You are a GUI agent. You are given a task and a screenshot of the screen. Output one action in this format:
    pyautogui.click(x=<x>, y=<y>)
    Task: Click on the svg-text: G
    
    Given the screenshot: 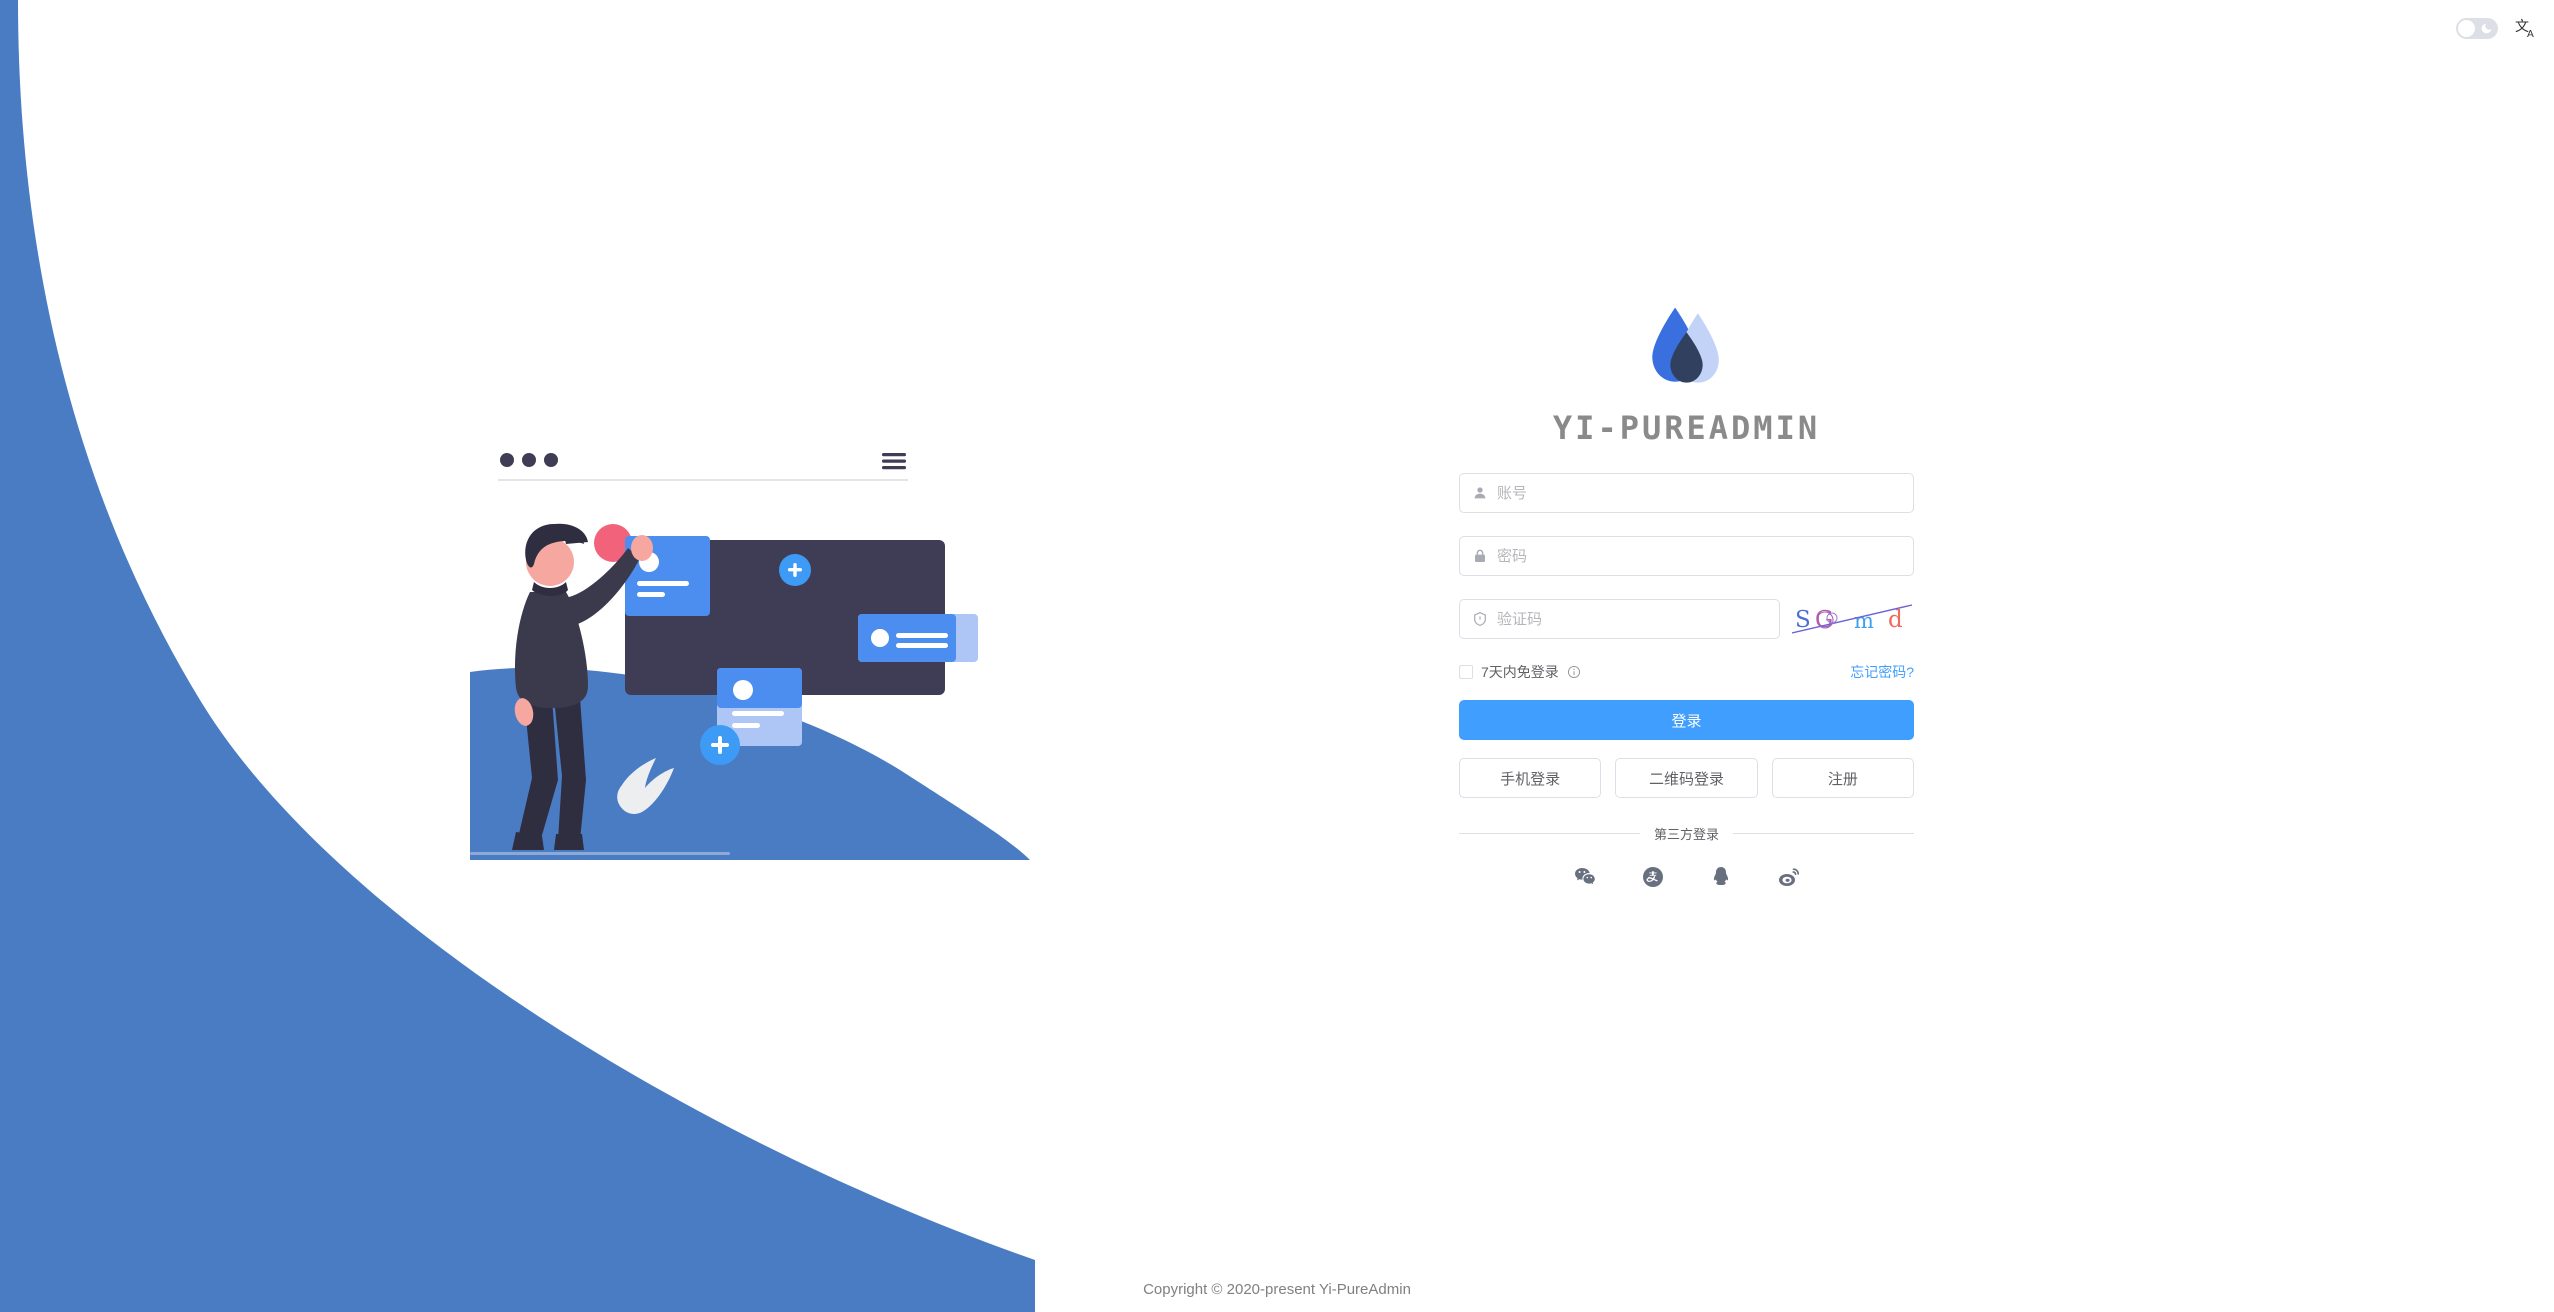 What is the action you would take?
    pyautogui.click(x=1824, y=620)
    